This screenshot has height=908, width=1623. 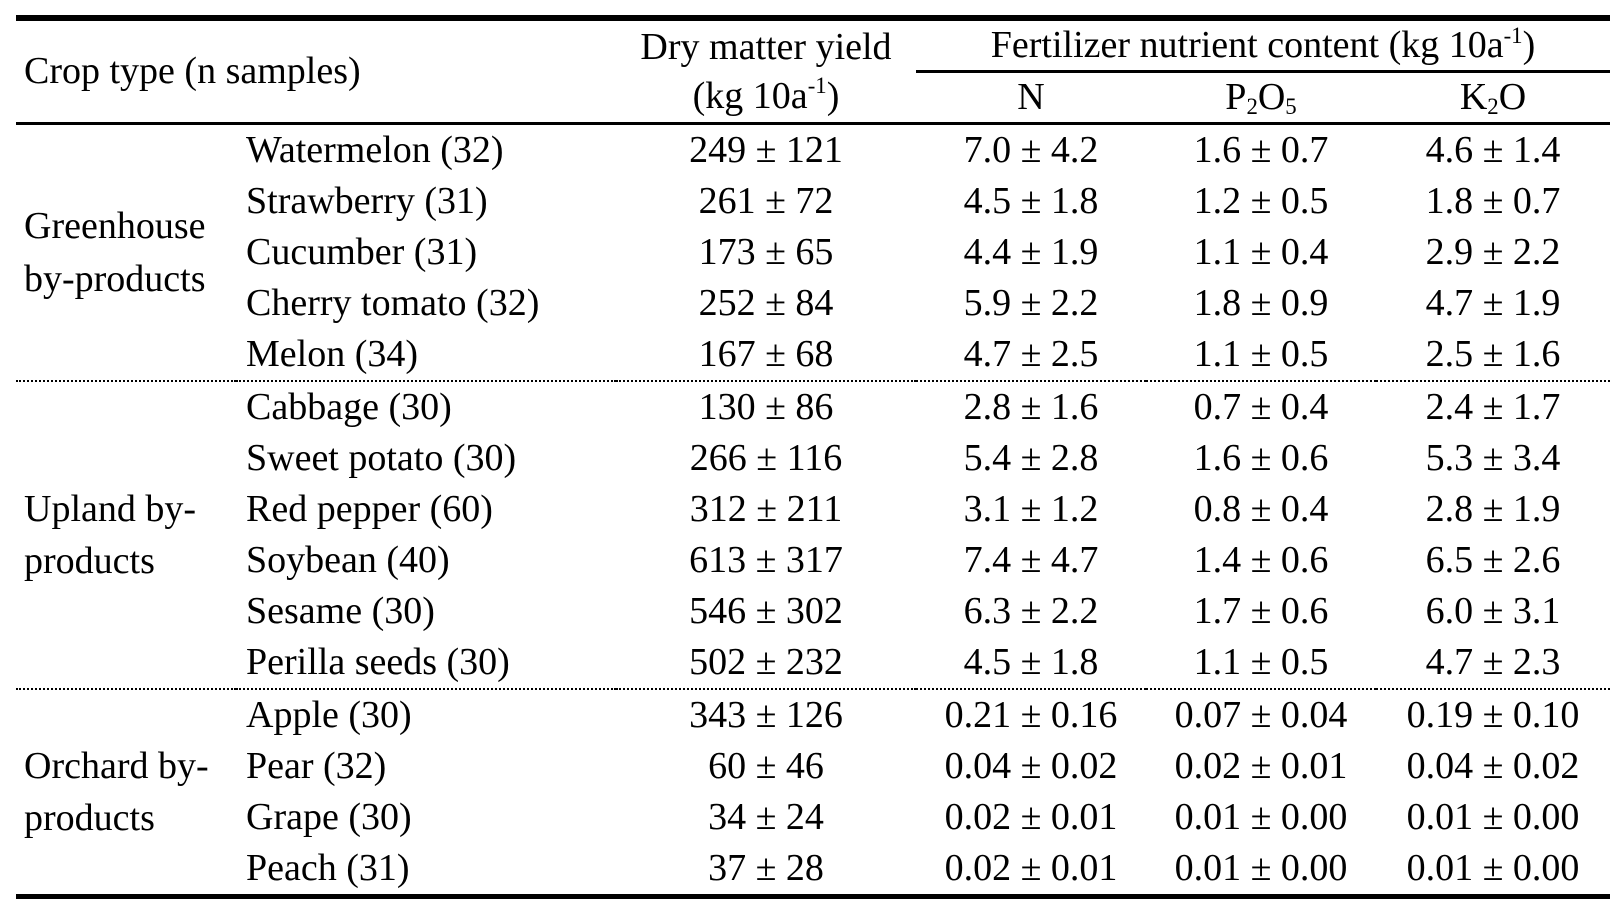 I want to click on crop-name-cell: Strawberry (31), so click(x=367, y=200).